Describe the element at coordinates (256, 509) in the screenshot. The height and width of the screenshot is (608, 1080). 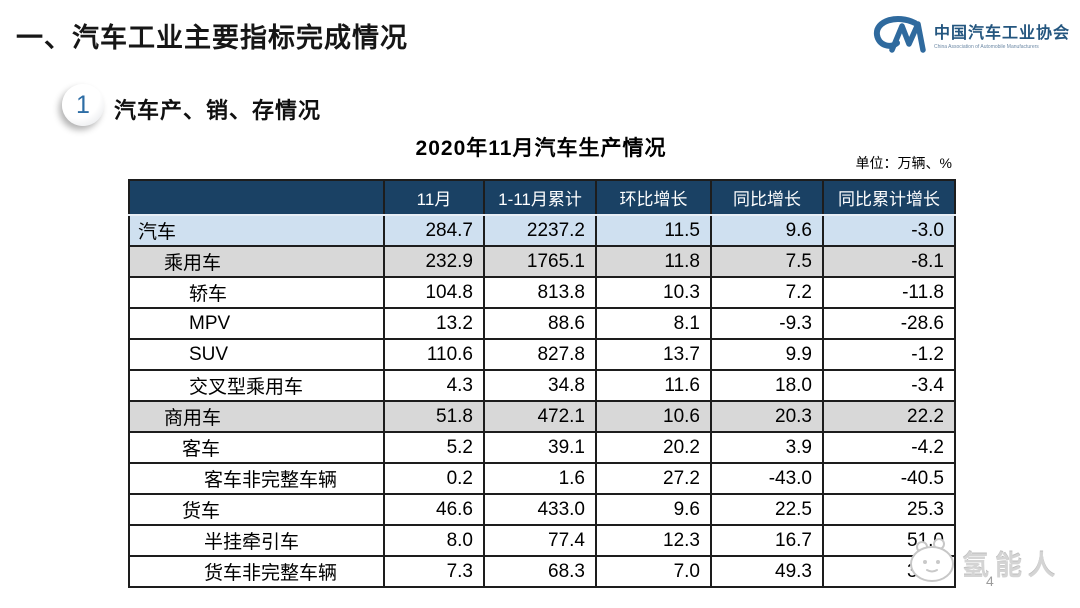
I see `row-label-cell: 货车` at that location.